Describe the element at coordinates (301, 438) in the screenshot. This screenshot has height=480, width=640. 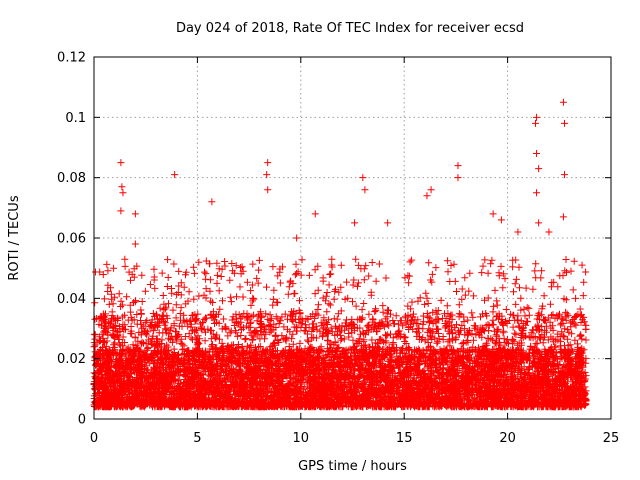
I see `x-tick-label: 10` at that location.